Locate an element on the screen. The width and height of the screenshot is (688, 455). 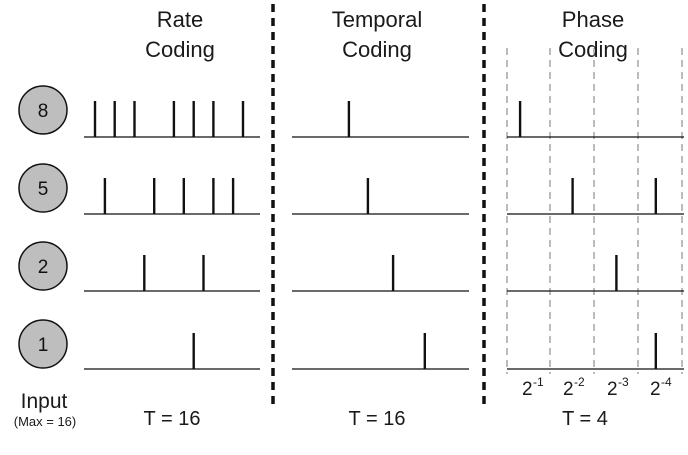
input-circle-1: 1 is located at coordinates (43, 344).